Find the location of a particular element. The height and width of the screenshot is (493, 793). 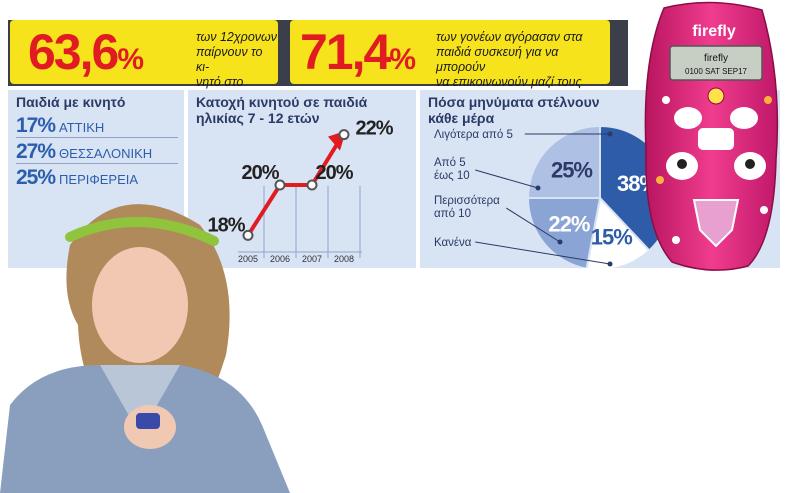

pie-slices is located at coordinates (599, 196).